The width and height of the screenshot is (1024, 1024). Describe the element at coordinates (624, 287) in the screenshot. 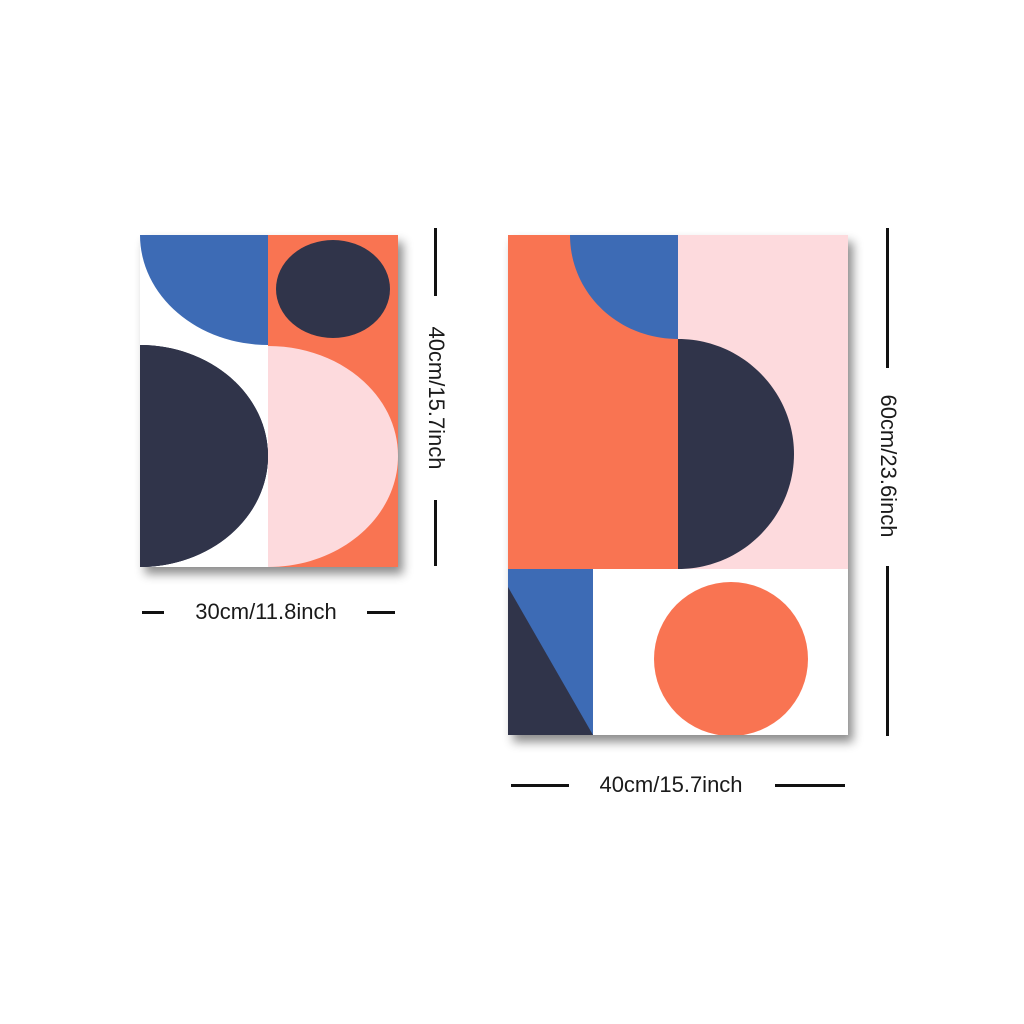

I see `large-print-blue-quarter-shape` at that location.